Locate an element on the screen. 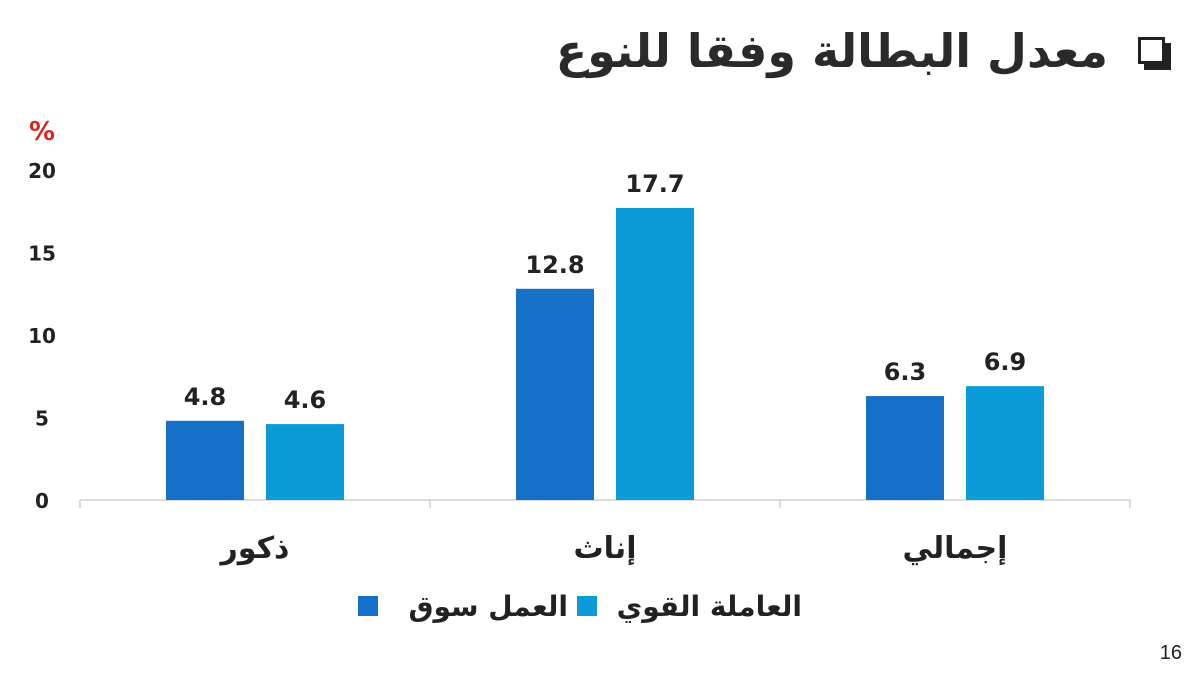 This screenshot has height=673, width=1200. page-title: معدل البطالة وفقا للنوع is located at coordinates (831, 51).